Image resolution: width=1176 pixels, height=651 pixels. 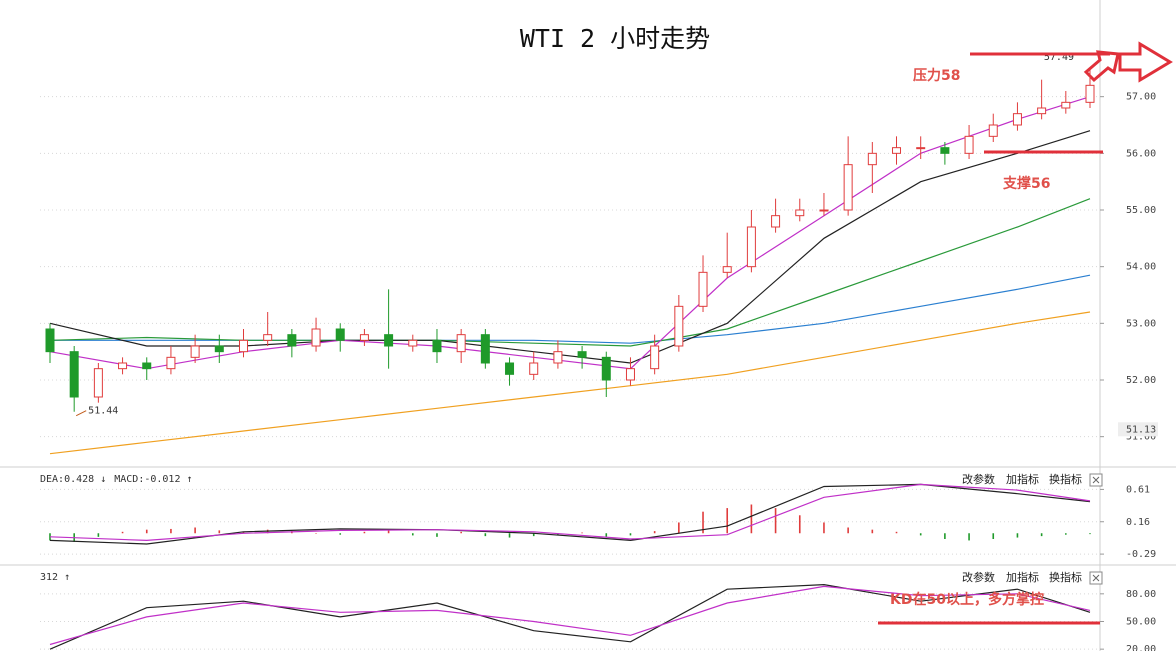 What do you see at coordinates (1138, 522) in the screenshot?
I see `y-tick-label: 0.16` at bounding box center [1138, 522].